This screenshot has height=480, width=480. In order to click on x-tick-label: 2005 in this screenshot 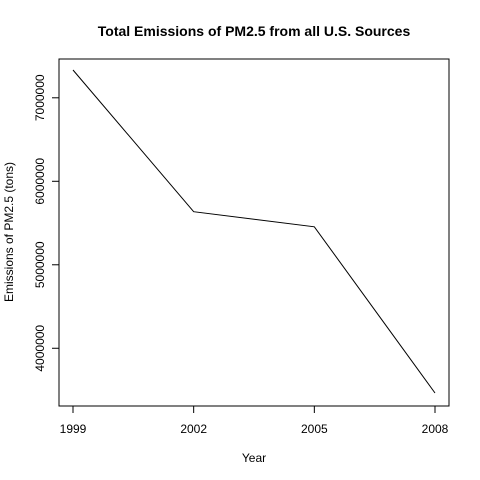, I will do `click(314, 429)`.